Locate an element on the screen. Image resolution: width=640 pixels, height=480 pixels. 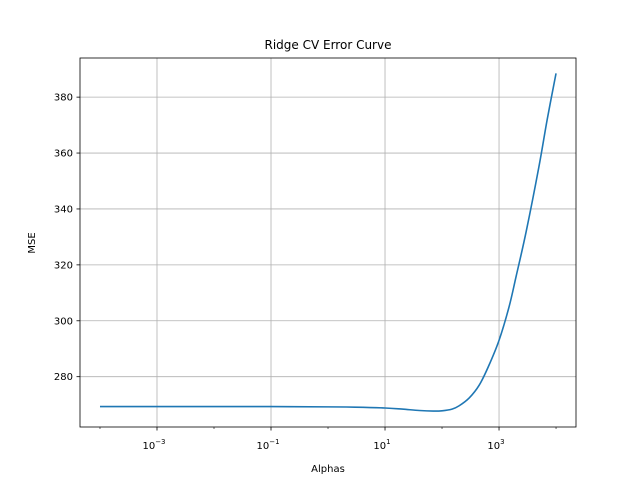
x-tick-label: 10⁻³ is located at coordinates (153, 445).